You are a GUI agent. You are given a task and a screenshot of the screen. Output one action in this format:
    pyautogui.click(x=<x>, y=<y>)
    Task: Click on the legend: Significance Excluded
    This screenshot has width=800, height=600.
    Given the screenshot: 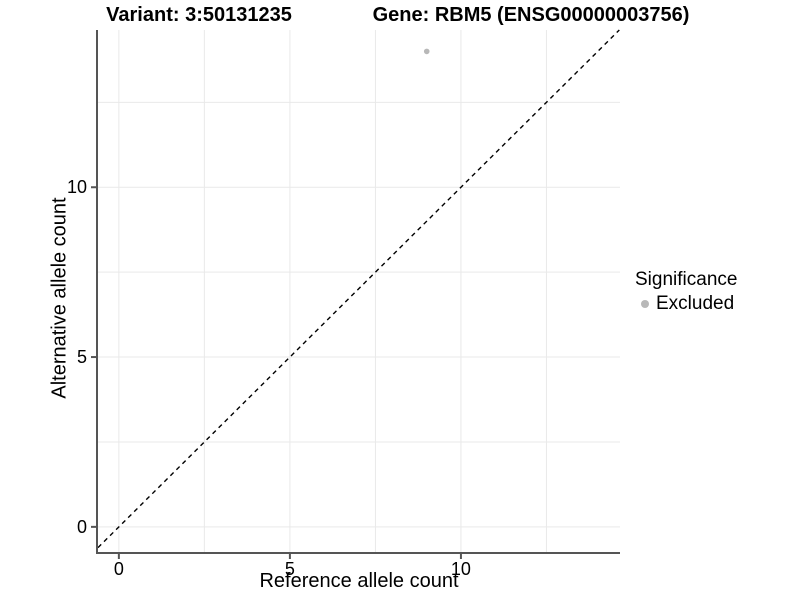 What is the action you would take?
    pyautogui.click(x=686, y=291)
    